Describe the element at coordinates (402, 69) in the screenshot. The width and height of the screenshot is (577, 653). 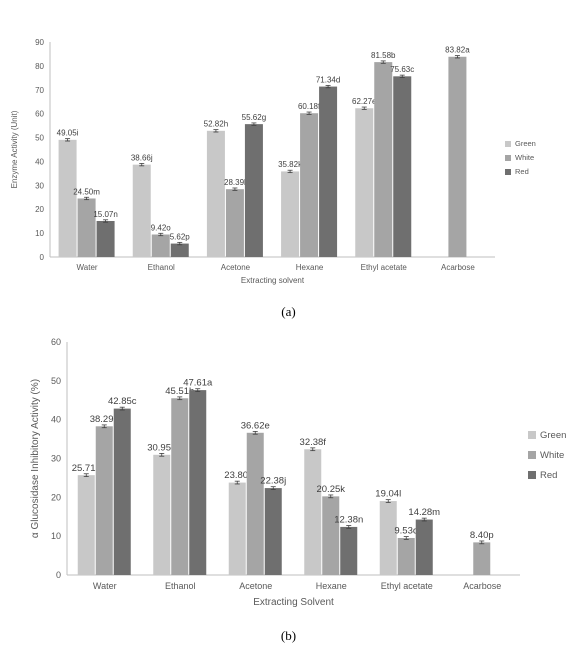
I see `data-label: 75.63c` at that location.